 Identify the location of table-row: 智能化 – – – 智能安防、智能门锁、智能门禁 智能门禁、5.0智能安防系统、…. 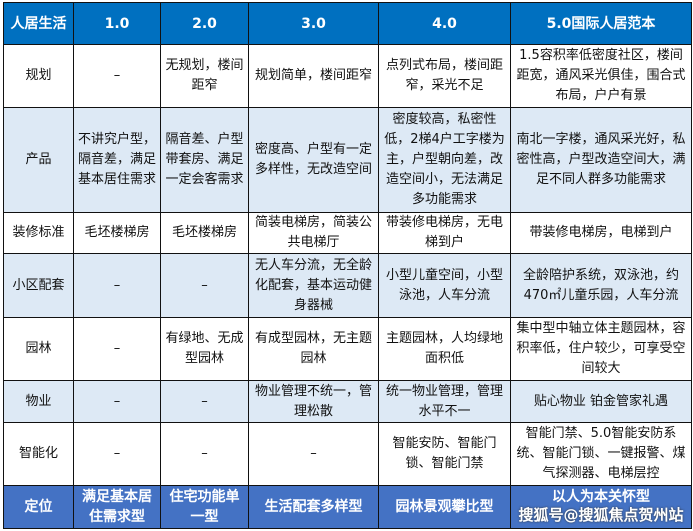
(347, 454).